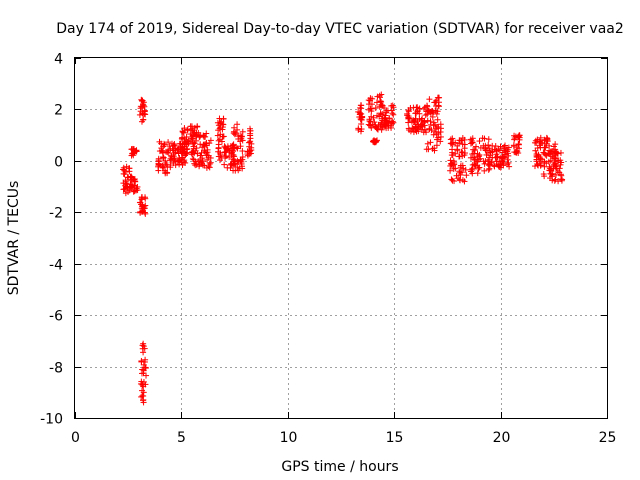  Describe the element at coordinates (608, 438) in the screenshot. I see `x-tick-label: 25` at that location.